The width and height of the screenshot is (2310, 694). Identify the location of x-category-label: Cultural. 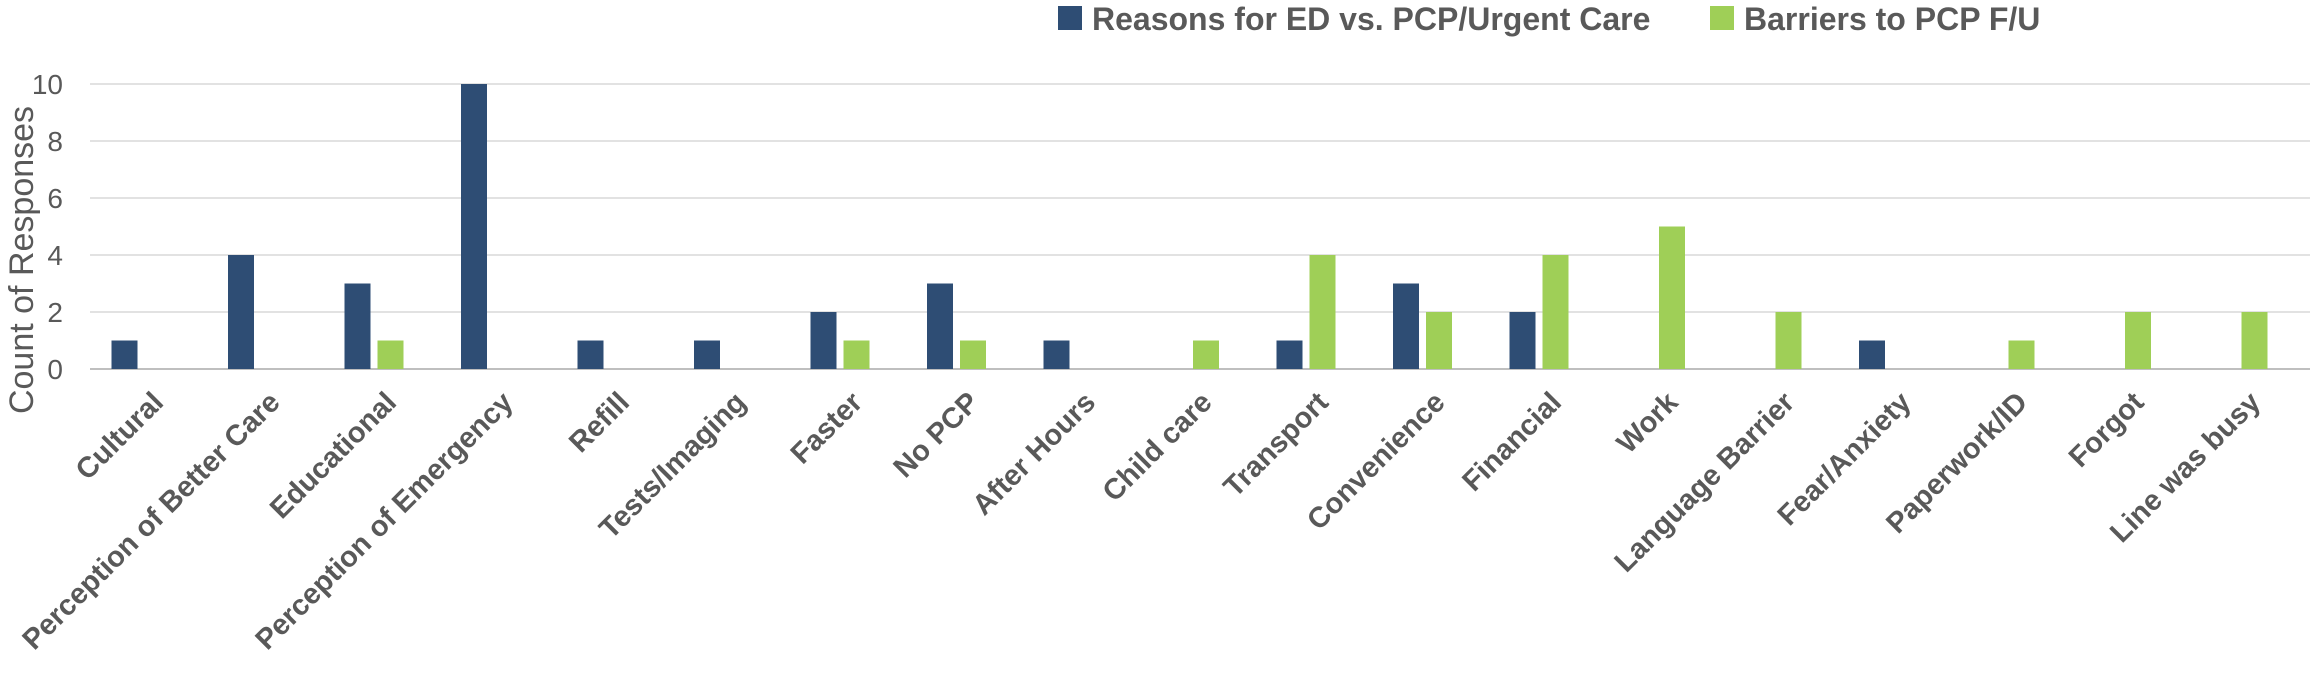
(120, 436).